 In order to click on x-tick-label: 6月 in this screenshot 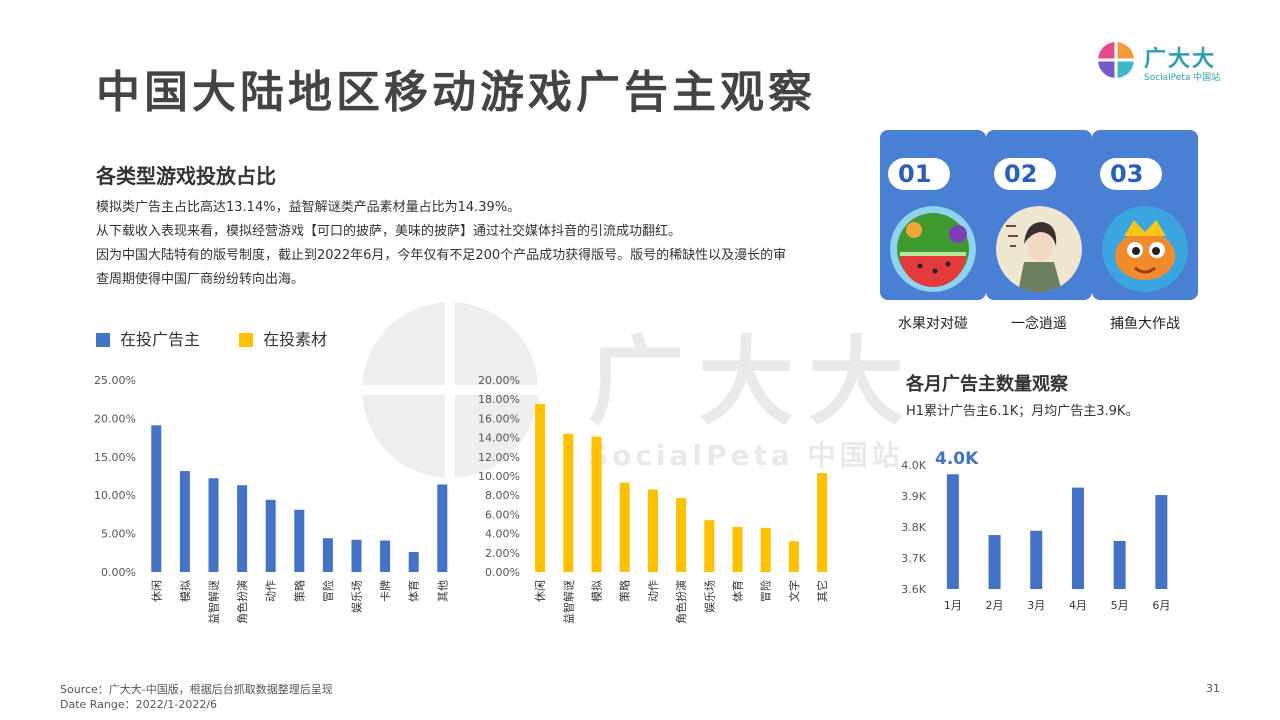, I will do `click(1161, 605)`.